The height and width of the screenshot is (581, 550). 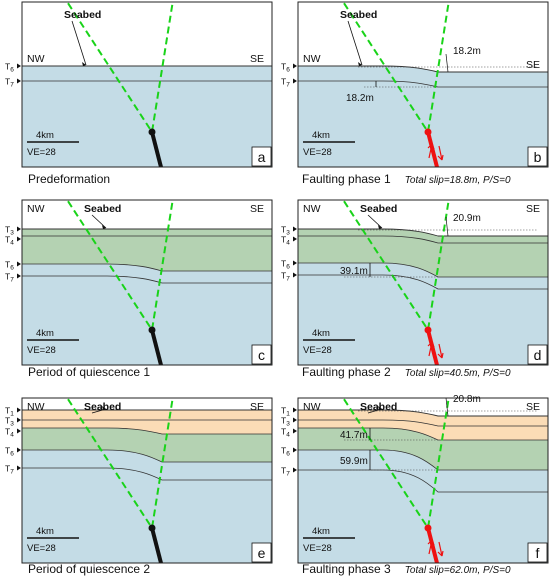 I want to click on panel-letter: a, so click(x=262, y=157).